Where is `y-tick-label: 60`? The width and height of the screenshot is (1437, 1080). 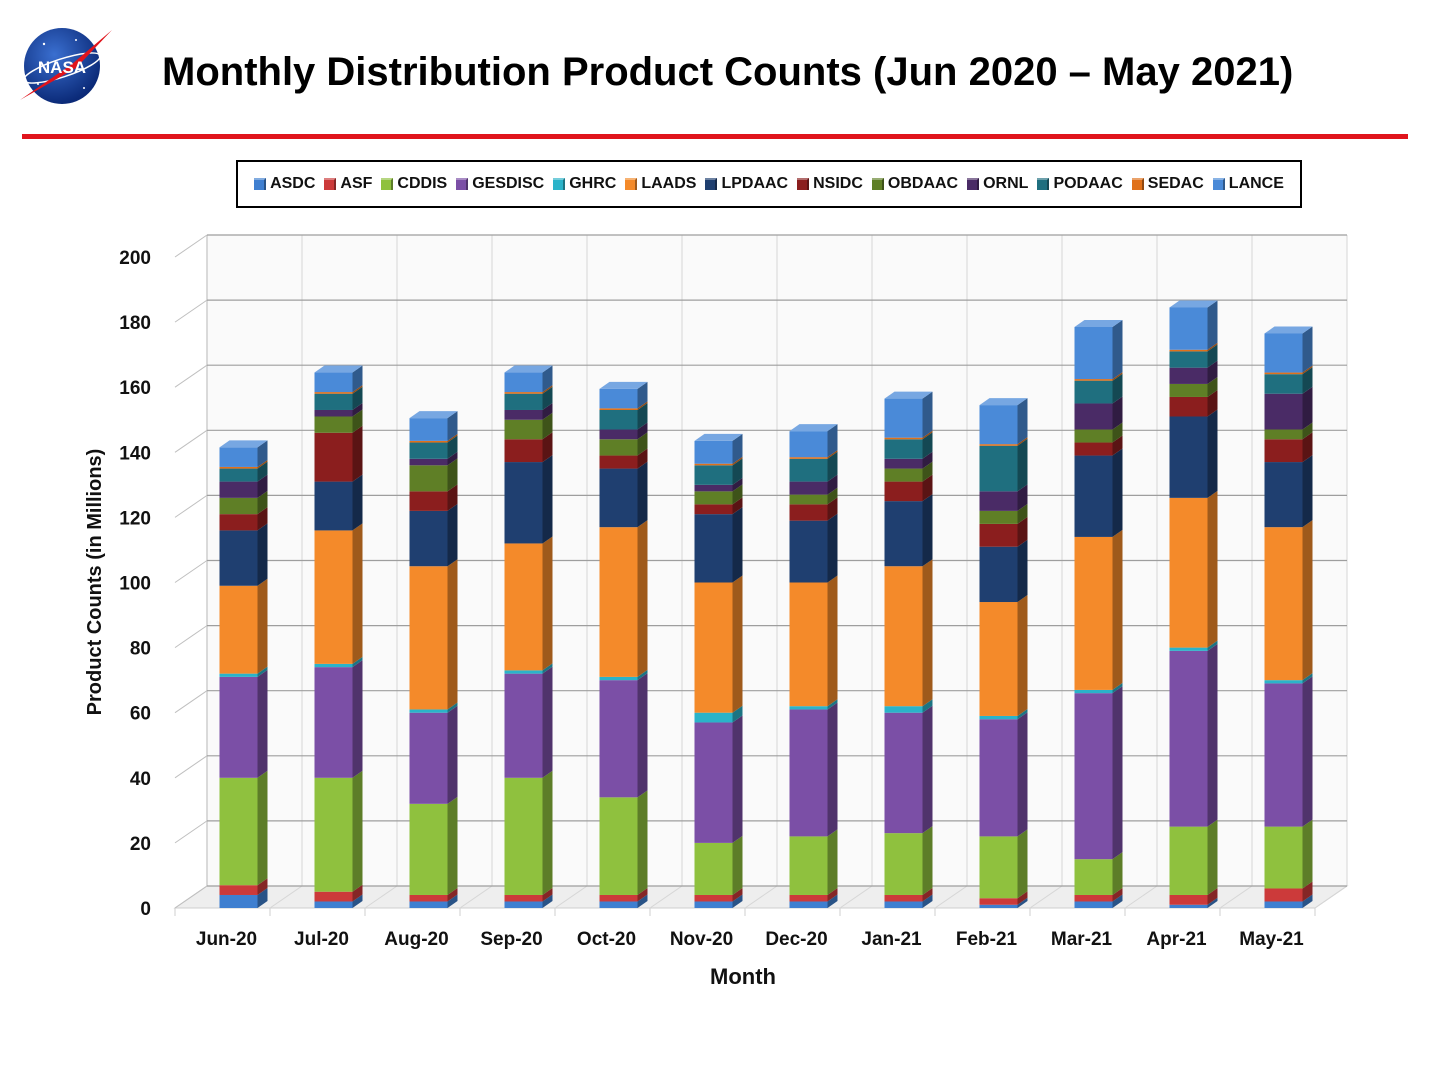 y-tick-label: 60 is located at coordinates (140, 714).